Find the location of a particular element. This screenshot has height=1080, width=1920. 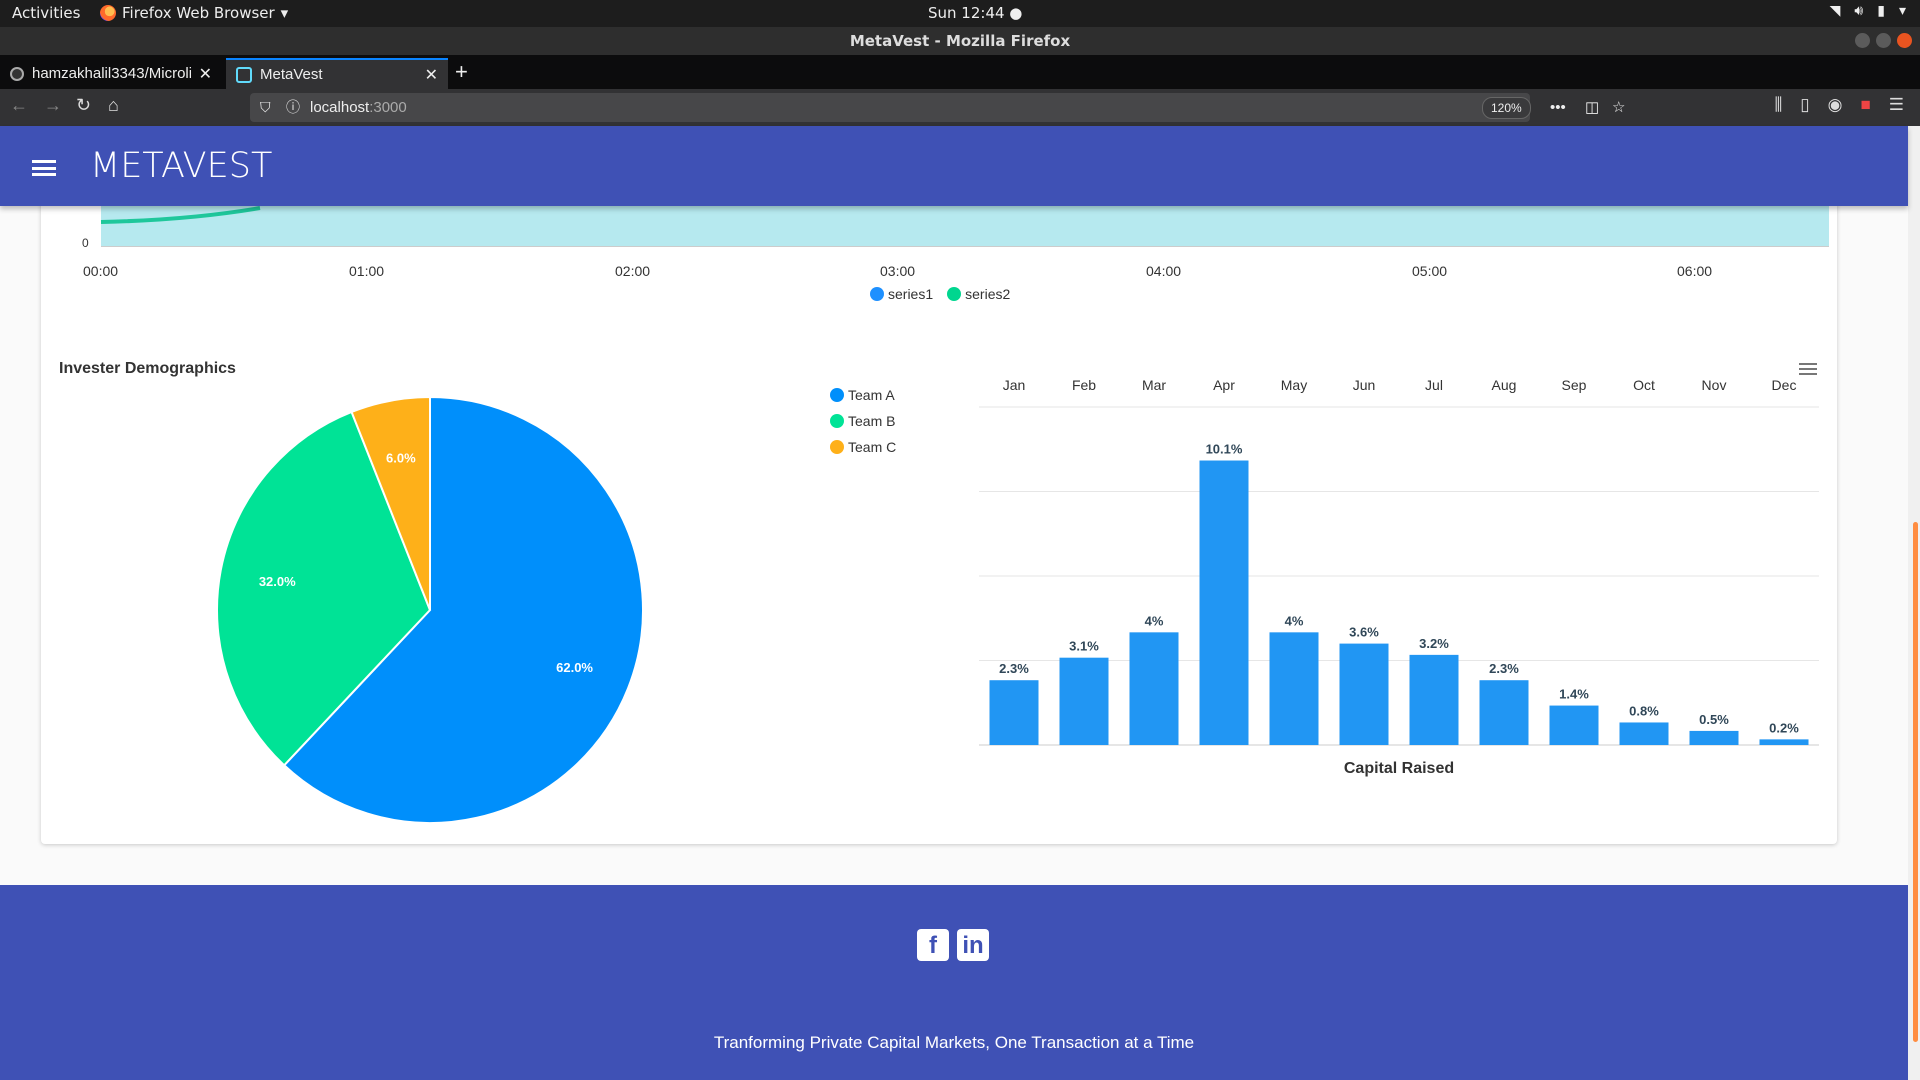

legend-item-series1: series1 is located at coordinates (901, 294).